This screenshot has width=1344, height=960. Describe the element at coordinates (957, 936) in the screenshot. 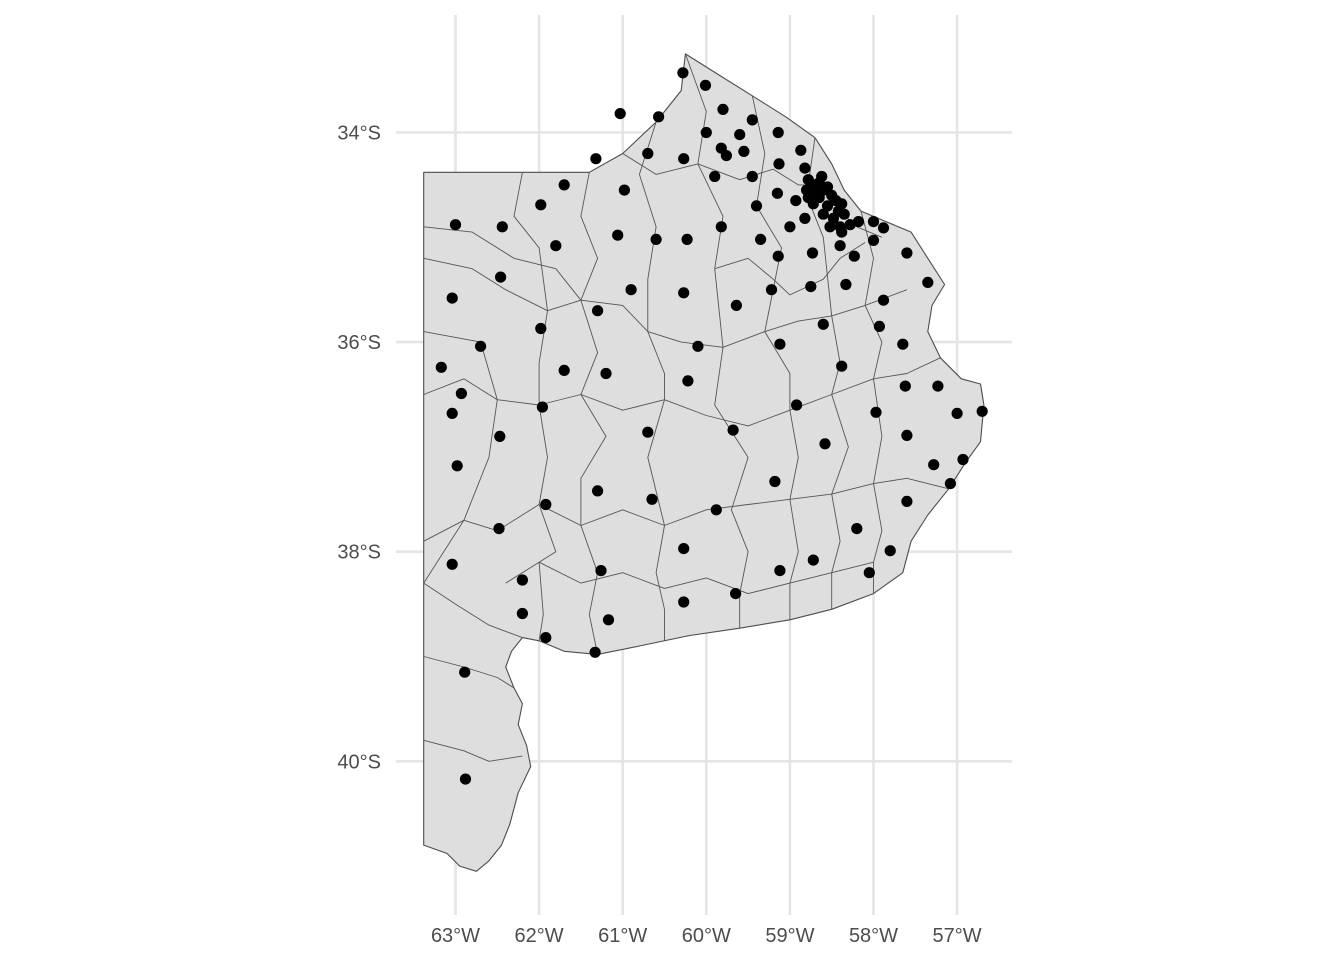

I see `x-tick-label: 57°W` at that location.